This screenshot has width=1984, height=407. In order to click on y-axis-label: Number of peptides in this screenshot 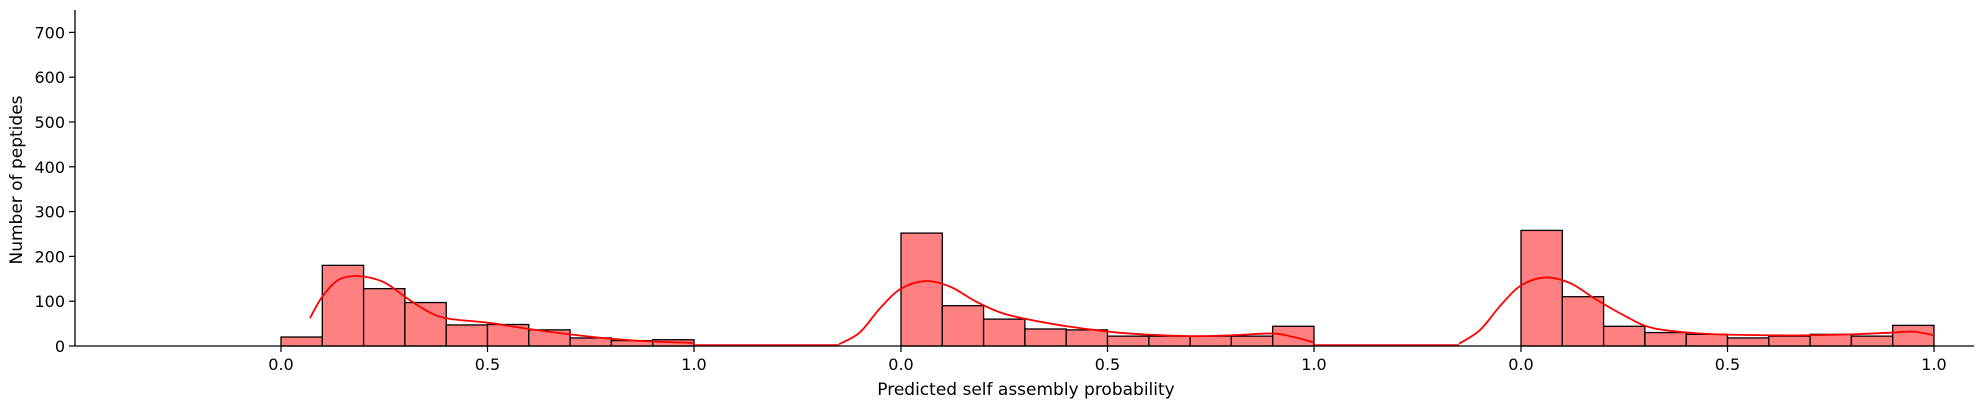, I will do `click(17, 179)`.